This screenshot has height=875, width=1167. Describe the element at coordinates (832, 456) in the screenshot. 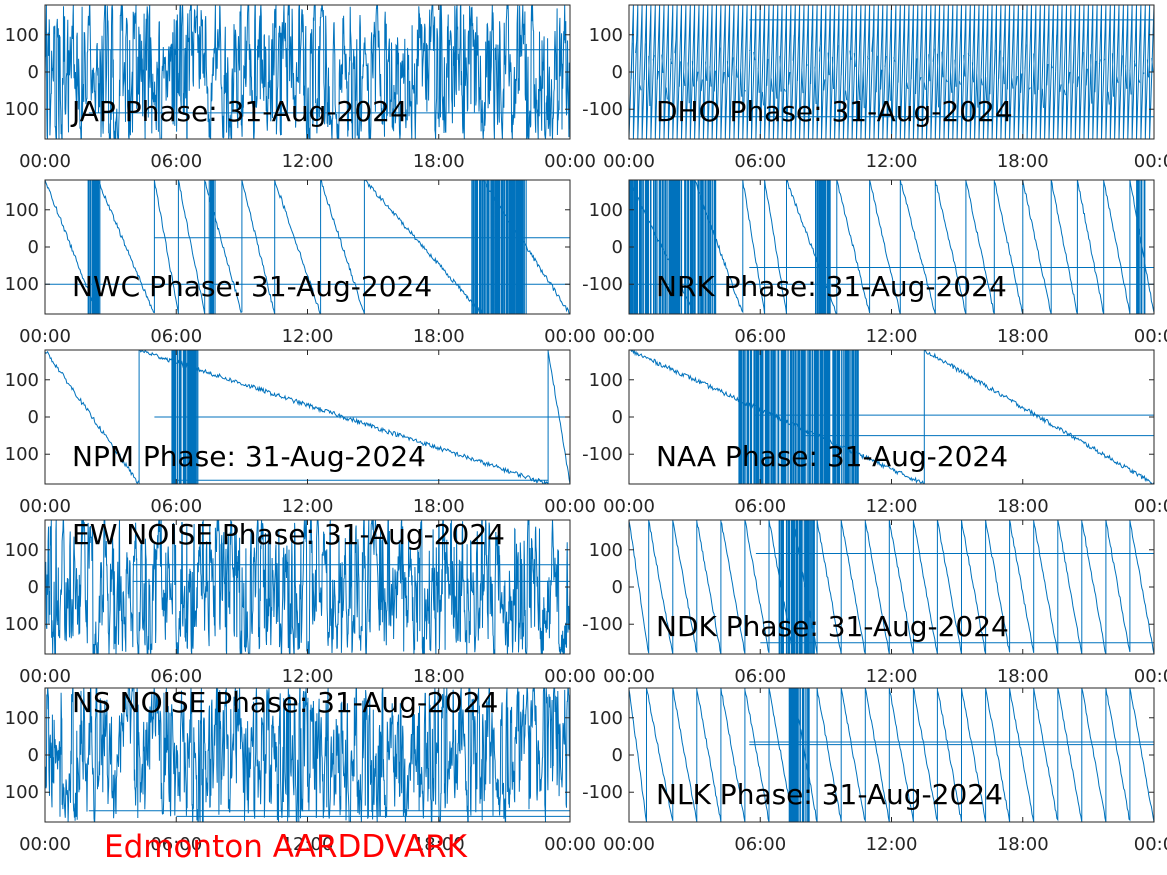

I see `panel-title: NAA Phase: 31-Aug-2024` at that location.